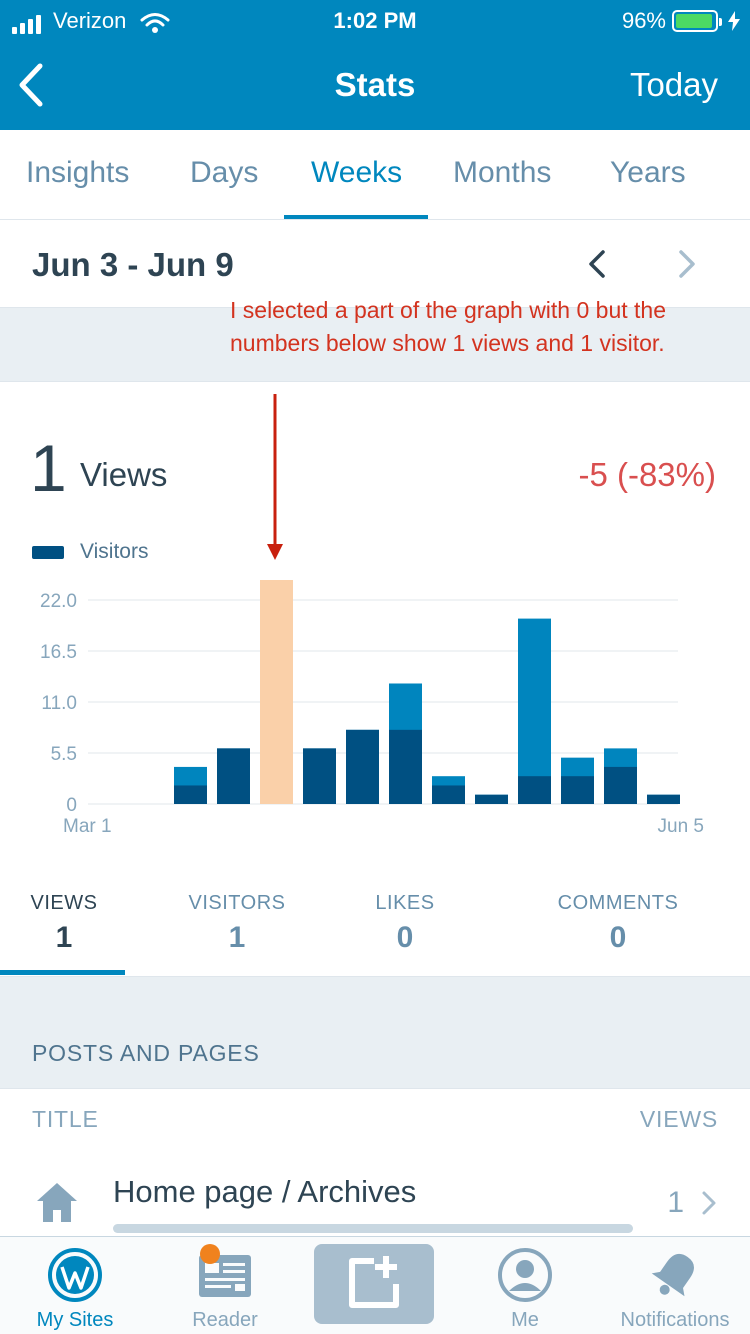 This screenshot has width=750, height=1334. I want to click on stat-likes: LIKES 0, so click(405, 923).